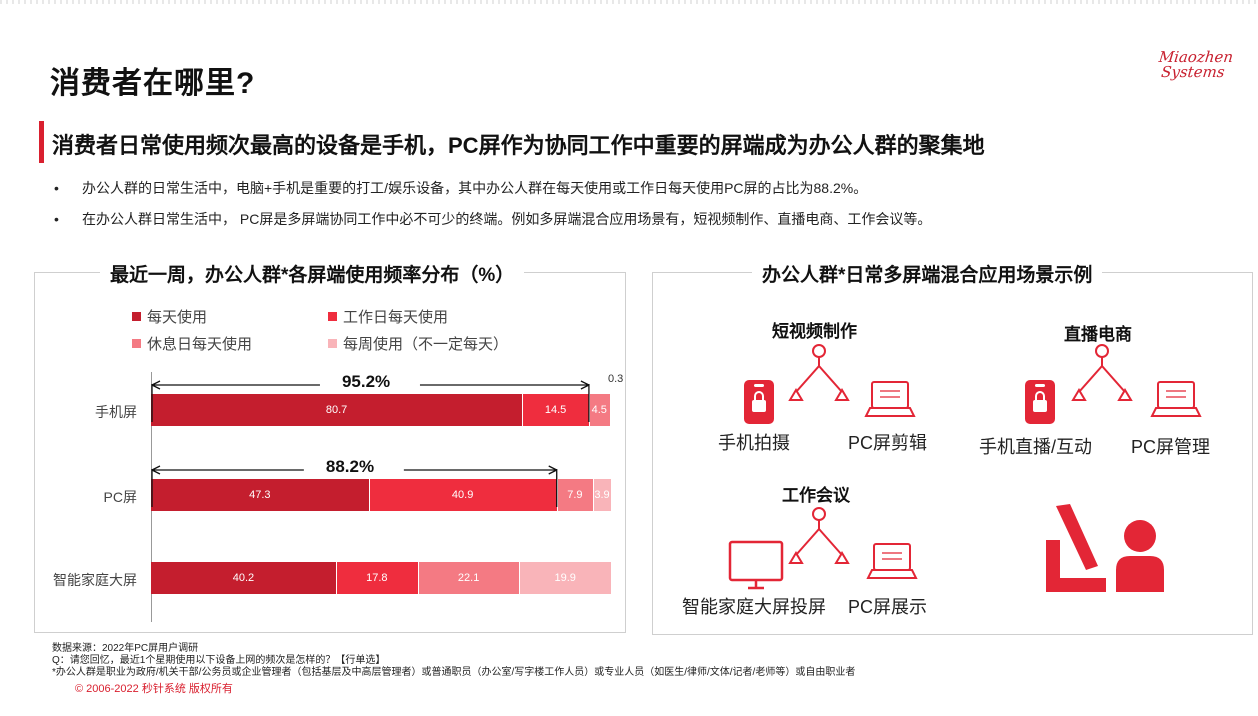 This screenshot has width=1258, height=716. What do you see at coordinates (615, 379) in the screenshot?
I see `data-label: 0.3` at bounding box center [615, 379].